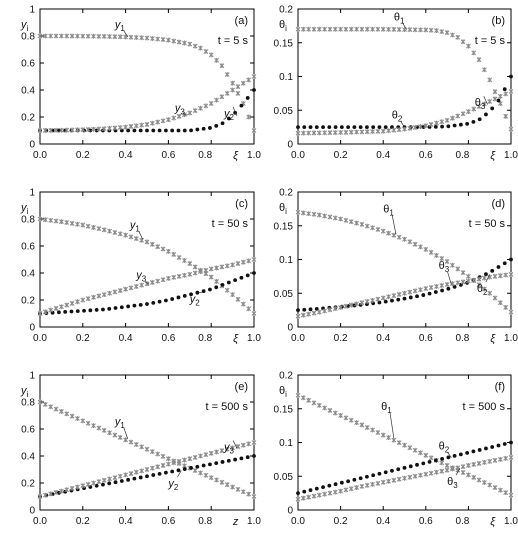  I want to click on leader-line, so click(449, 455).